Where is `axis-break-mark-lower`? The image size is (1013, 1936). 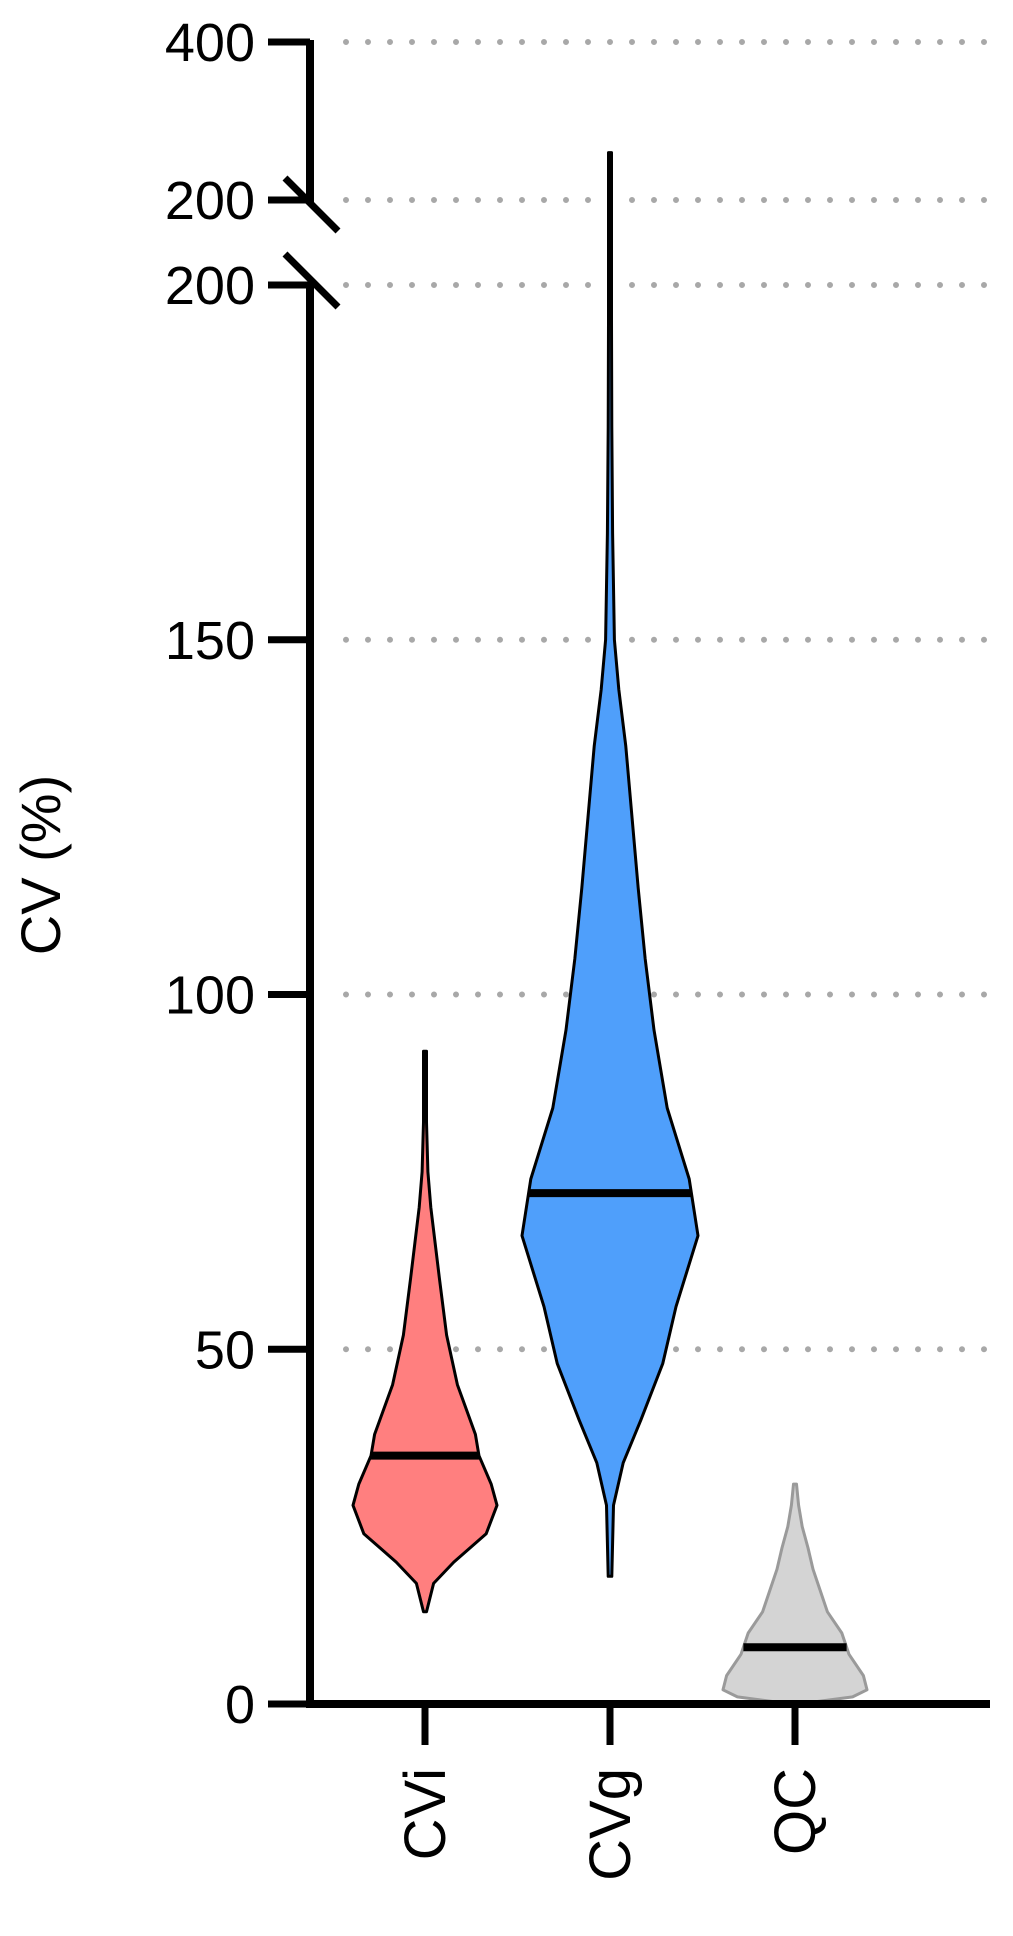 axis-break-mark-lower is located at coordinates (311, 280).